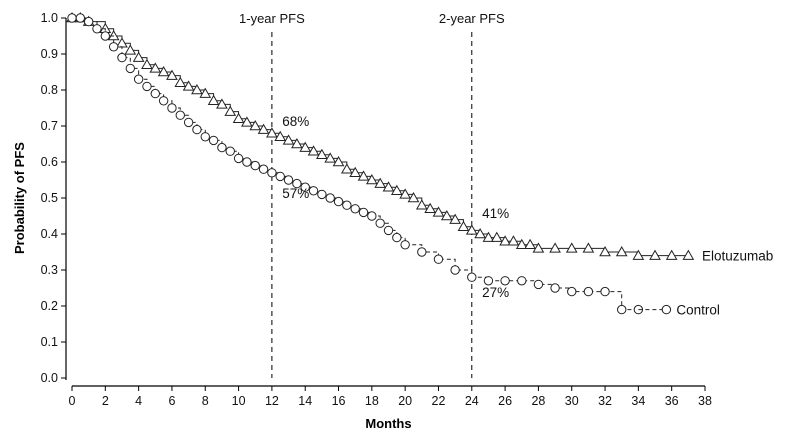 The image size is (788, 435). Describe the element at coordinates (49, 162) in the screenshot. I see `y-tick-label: 0.6` at that location.